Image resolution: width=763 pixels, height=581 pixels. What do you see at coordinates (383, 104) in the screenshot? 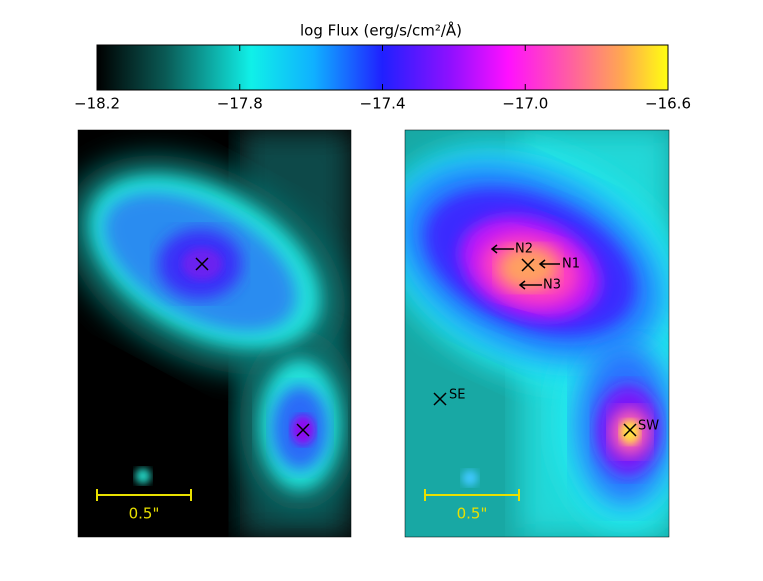
I see `tick-label: −17.4` at bounding box center [383, 104].